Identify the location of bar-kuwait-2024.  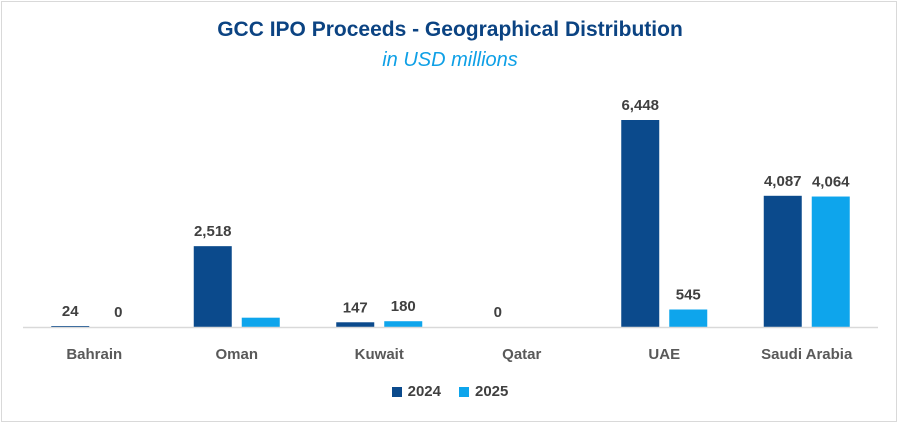
(355, 324).